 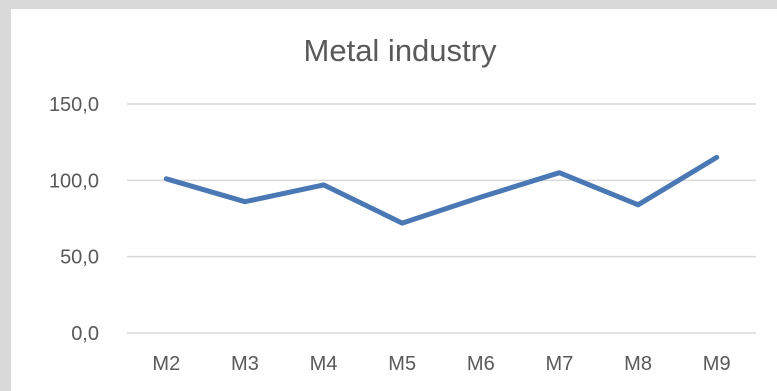 I want to click on x-tick-label: M2, so click(x=166, y=364).